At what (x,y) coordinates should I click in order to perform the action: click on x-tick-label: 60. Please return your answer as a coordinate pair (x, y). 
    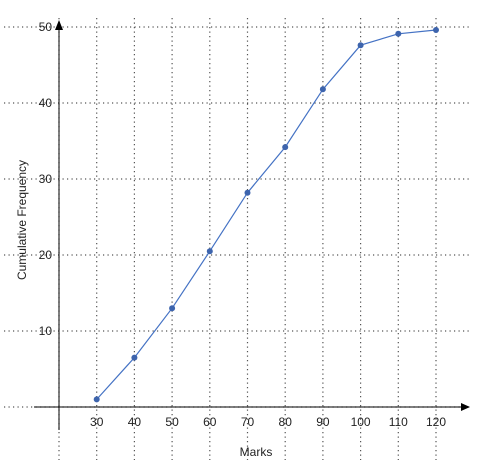
    Looking at the image, I should click on (210, 422).